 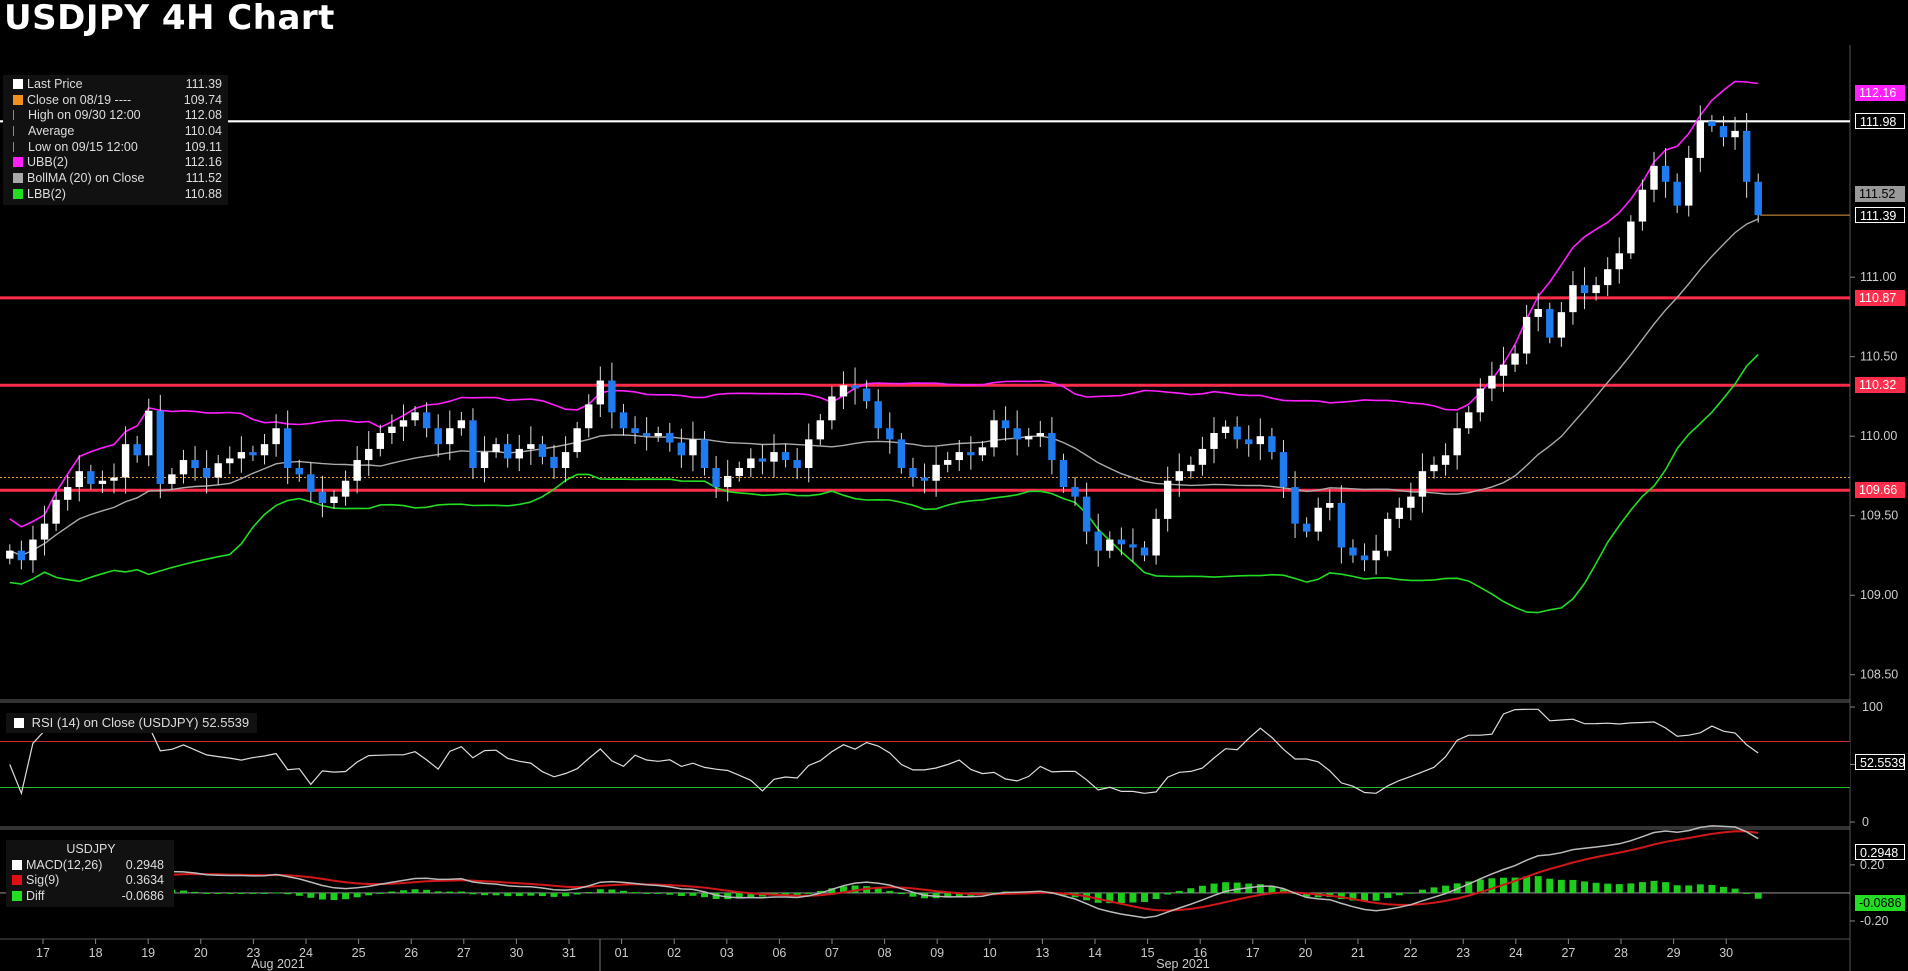 I want to click on macd-legend-label: Diff, so click(x=35, y=896).